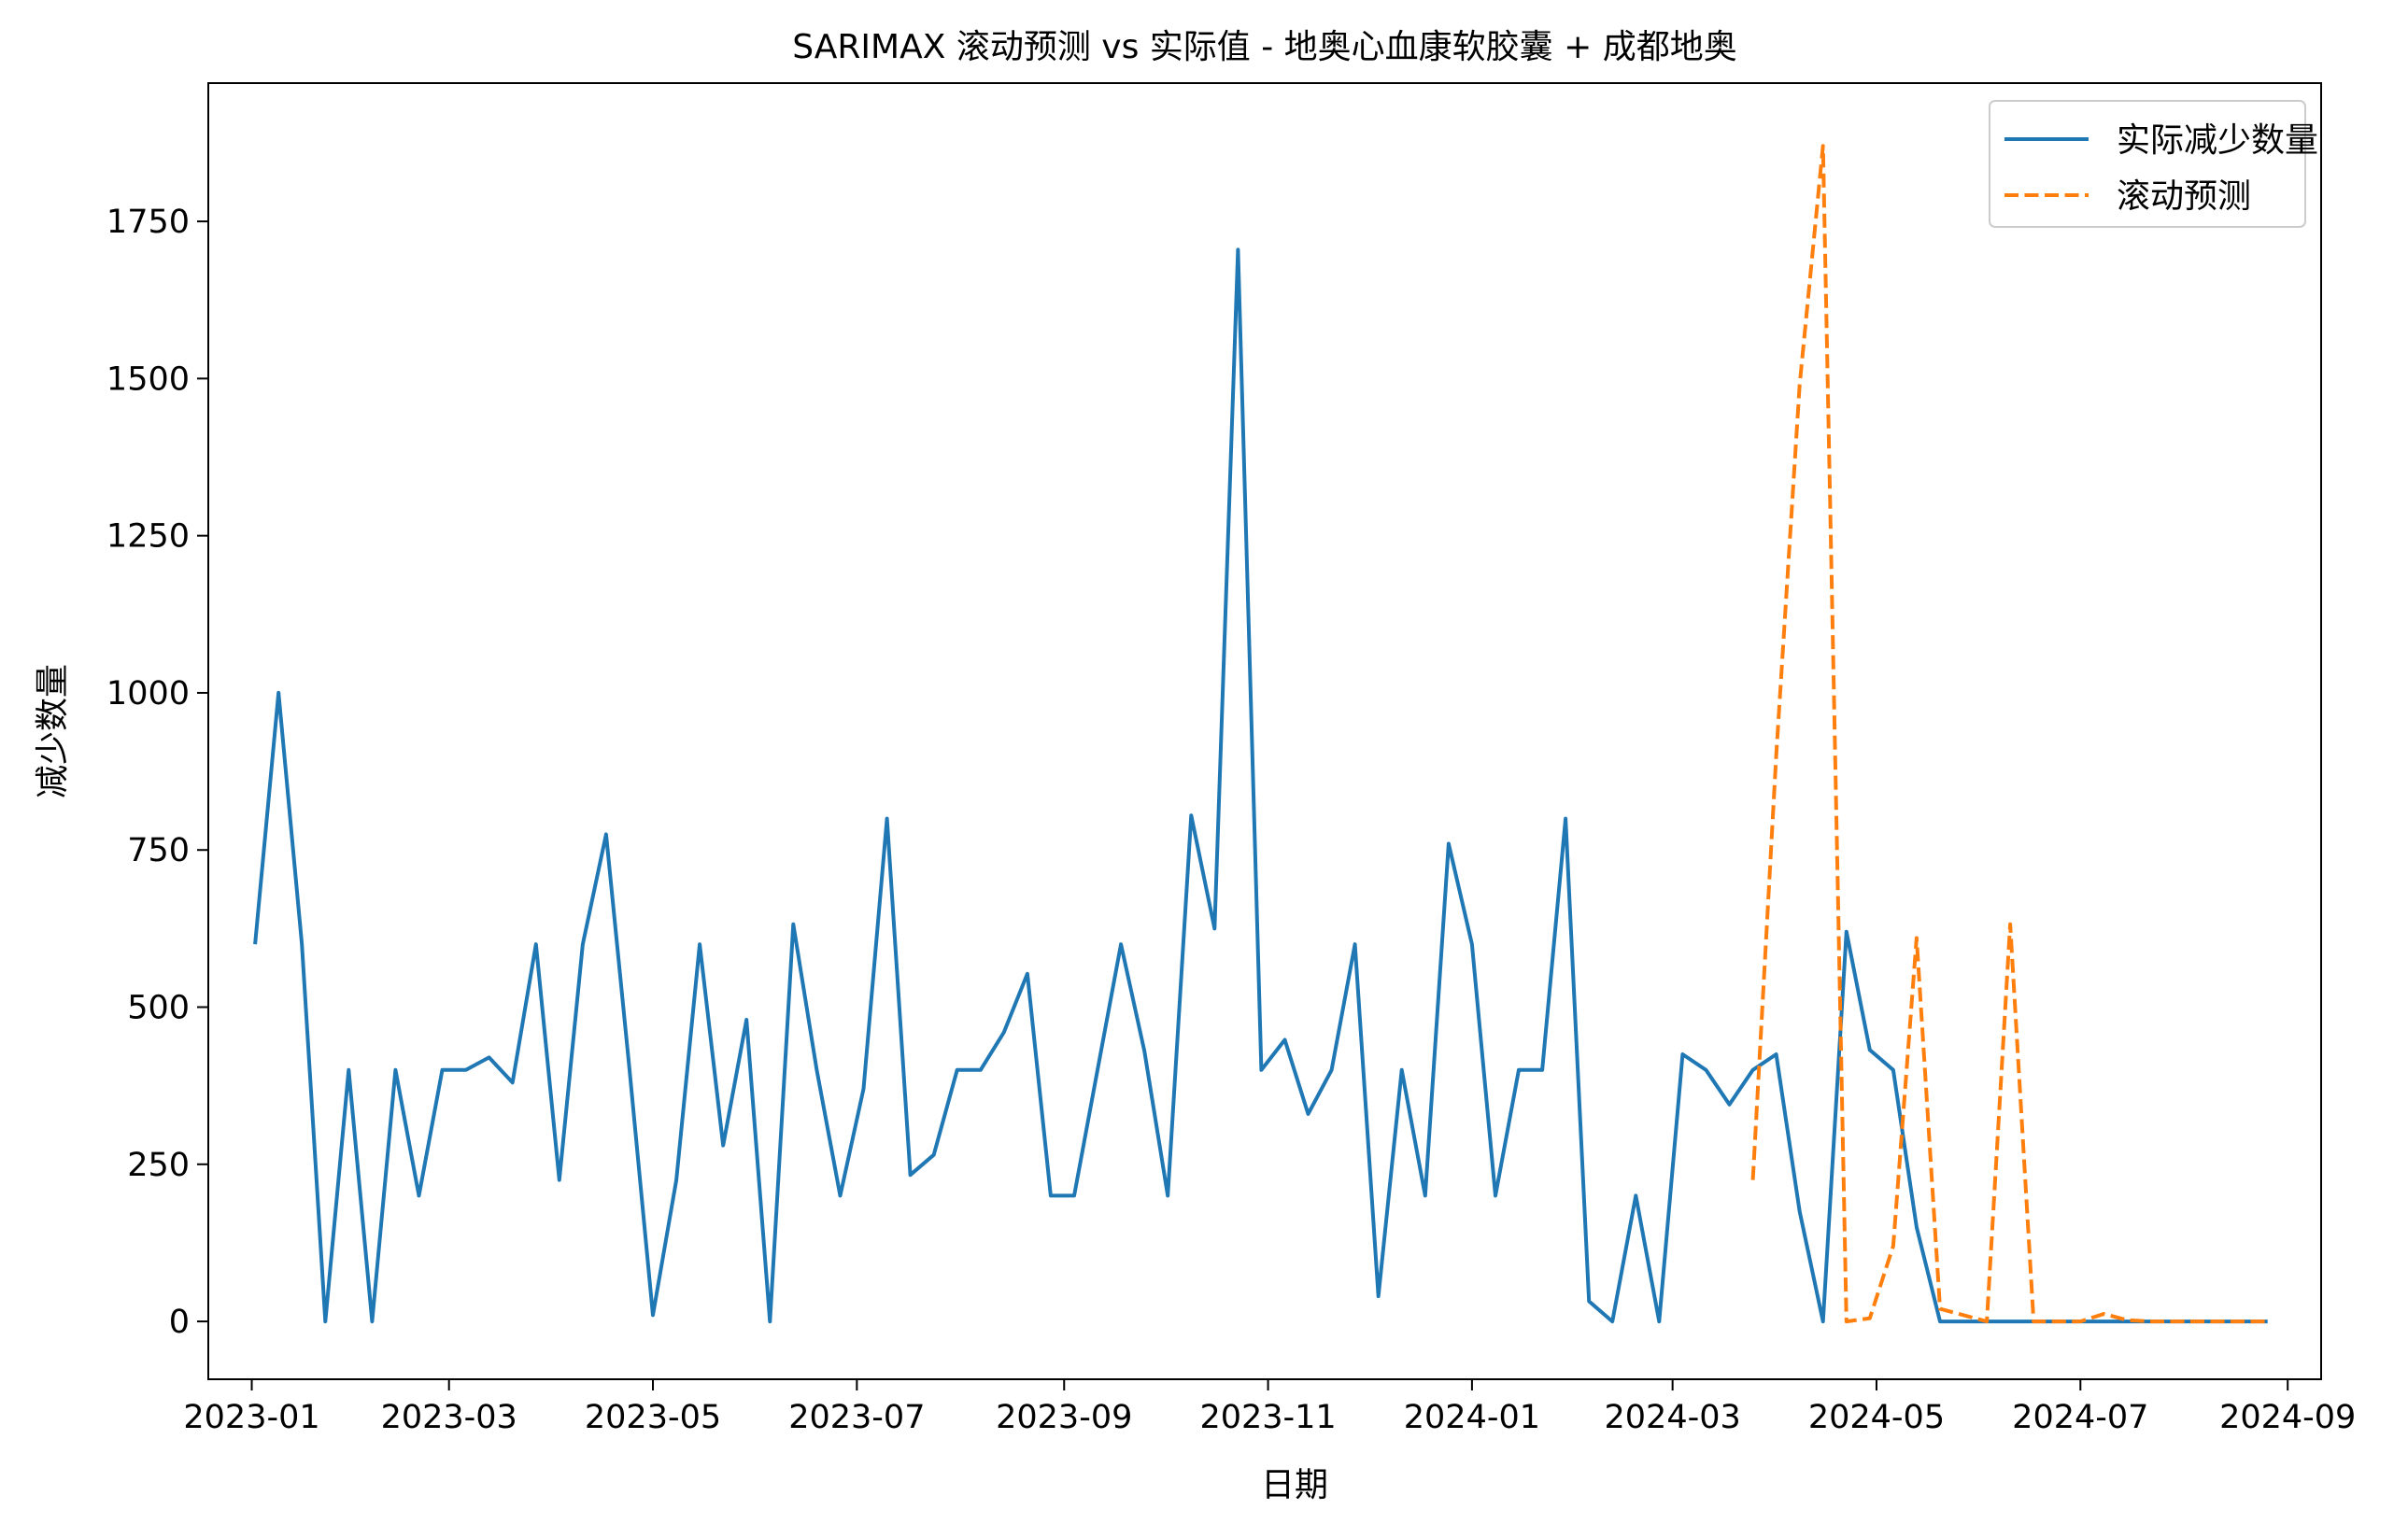  I want to click on x-tick-label: 2024-09, so click(2287, 1418).